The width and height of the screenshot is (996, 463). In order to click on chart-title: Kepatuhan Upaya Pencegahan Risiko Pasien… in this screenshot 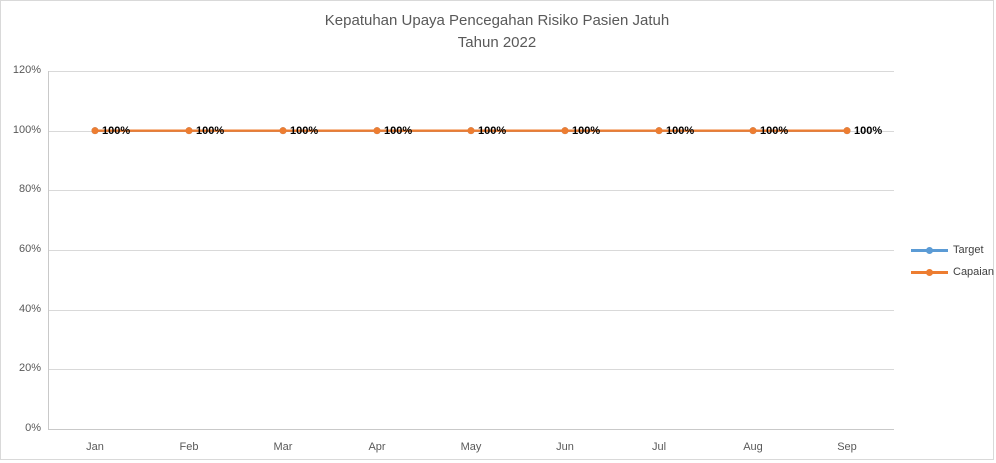, I will do `click(497, 32)`.